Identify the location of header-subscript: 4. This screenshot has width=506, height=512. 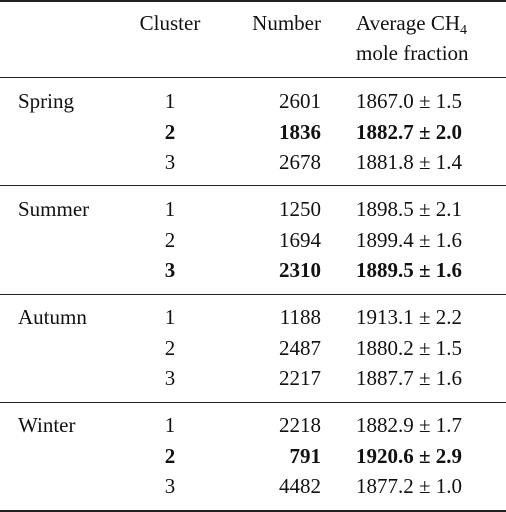
(463, 30).